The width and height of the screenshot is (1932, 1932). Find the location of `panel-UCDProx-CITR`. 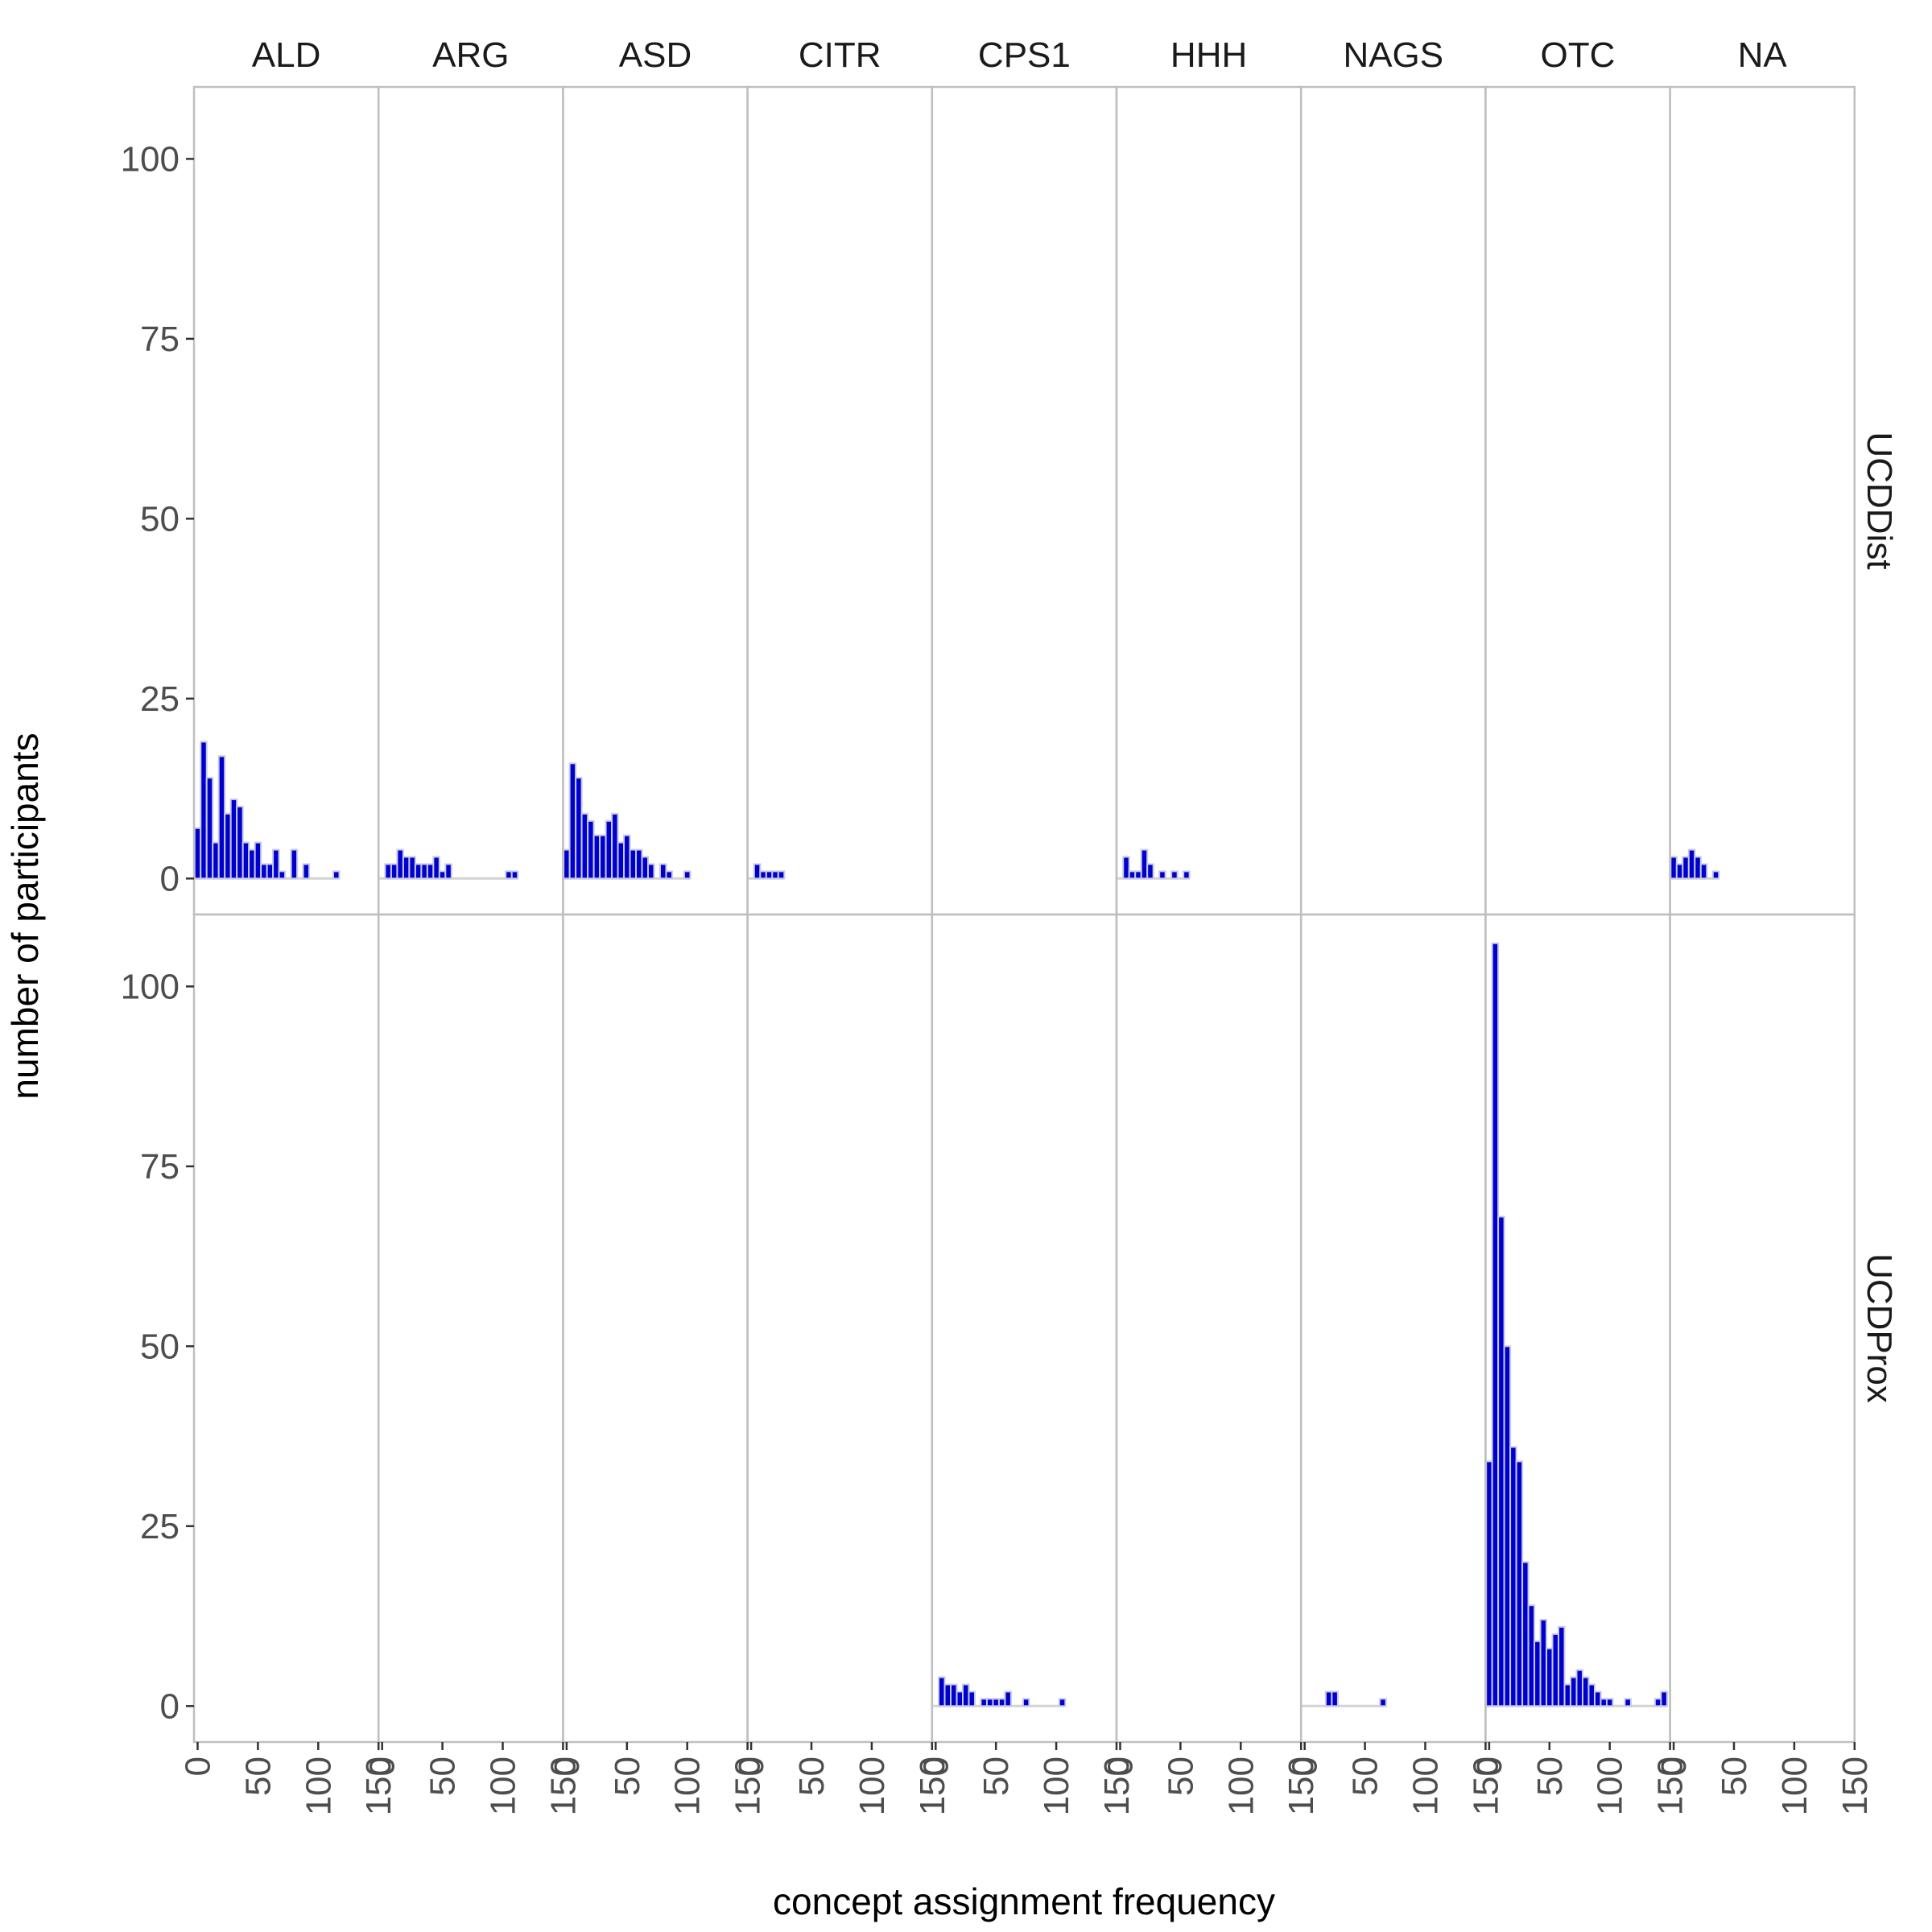

panel-UCDProx-CITR is located at coordinates (840, 1328).